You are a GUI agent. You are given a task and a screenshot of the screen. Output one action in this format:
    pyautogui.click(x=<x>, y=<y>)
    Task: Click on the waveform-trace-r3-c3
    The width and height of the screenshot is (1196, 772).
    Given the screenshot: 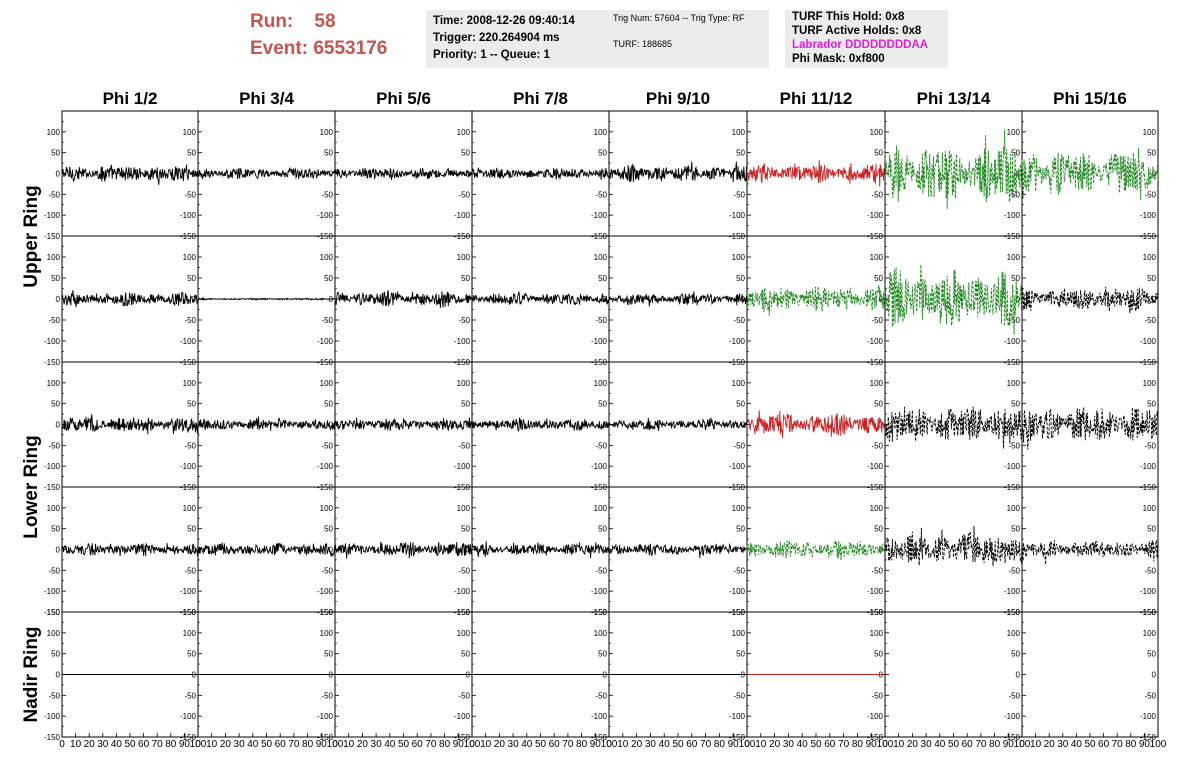 What is the action you would take?
    pyautogui.click(x=403, y=424)
    